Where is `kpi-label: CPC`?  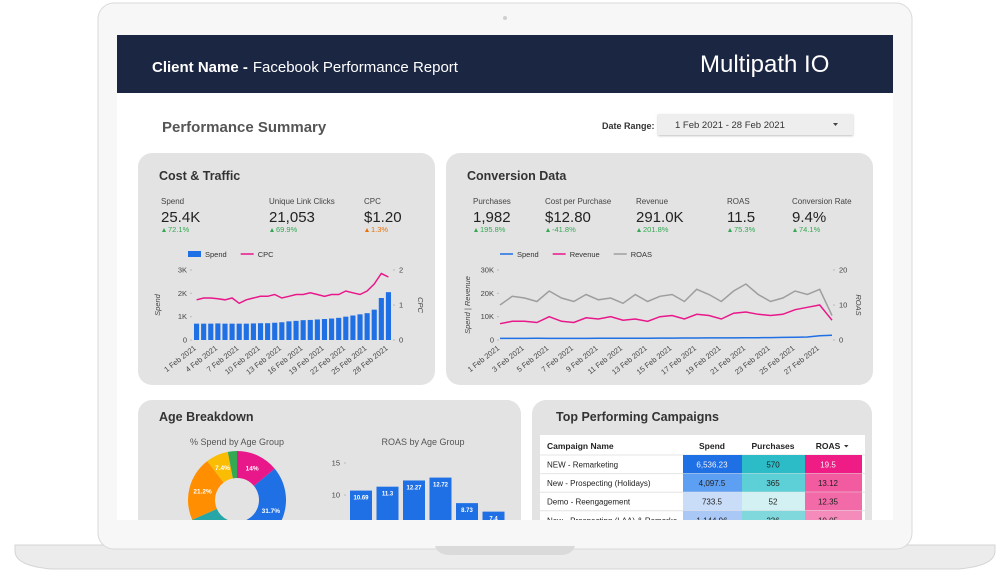
kpi-label: CPC is located at coordinates (372, 201).